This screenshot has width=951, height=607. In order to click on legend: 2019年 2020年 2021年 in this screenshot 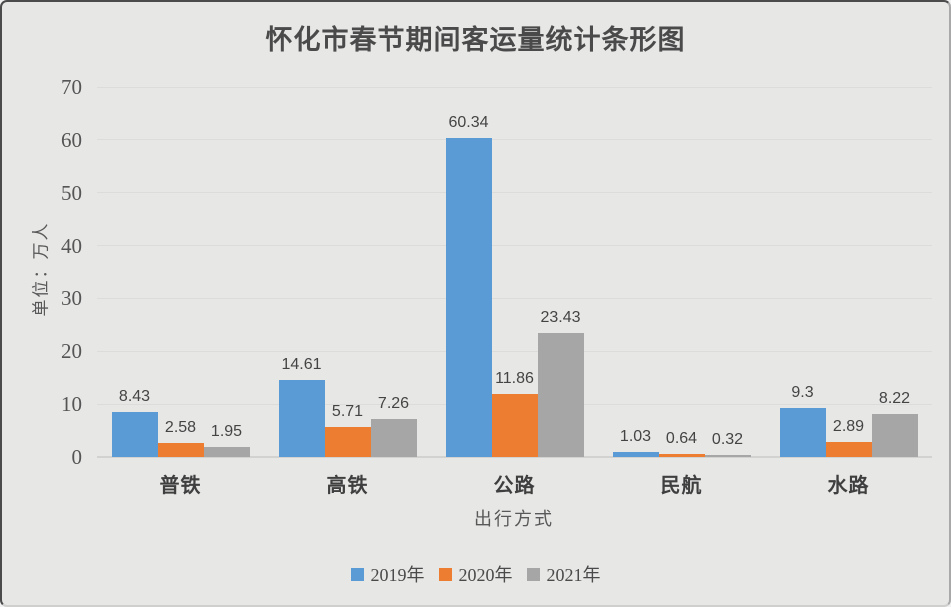, I will do `click(475, 574)`.